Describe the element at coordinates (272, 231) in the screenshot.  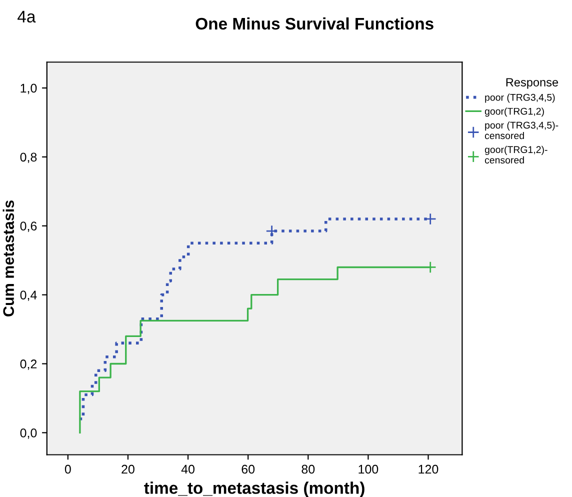
I see `point` at that location.